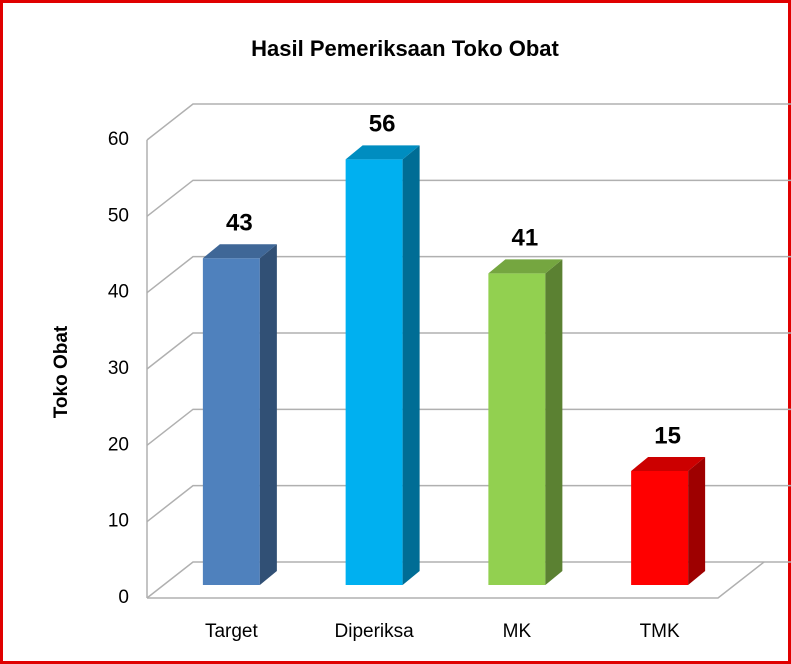 Image resolution: width=791 pixels, height=664 pixels. Describe the element at coordinates (118, 368) in the screenshot. I see `y-tick-label: 30` at that location.